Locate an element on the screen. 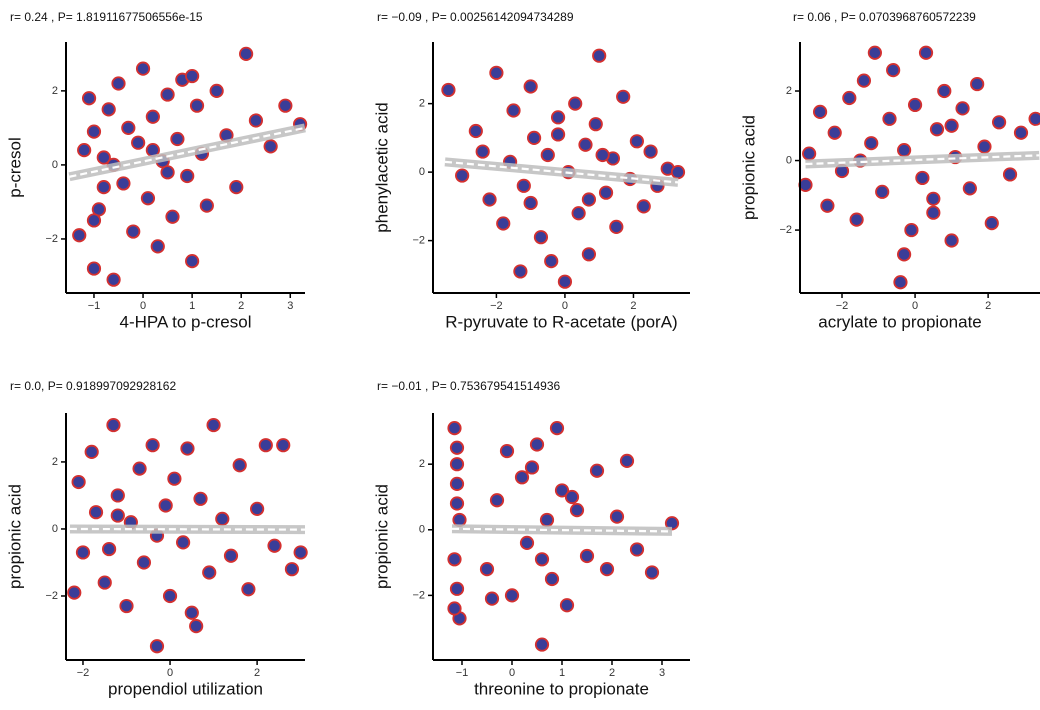 The image size is (1040, 710). x-axis-label: 4-HPA to p-cresol is located at coordinates (186, 321).